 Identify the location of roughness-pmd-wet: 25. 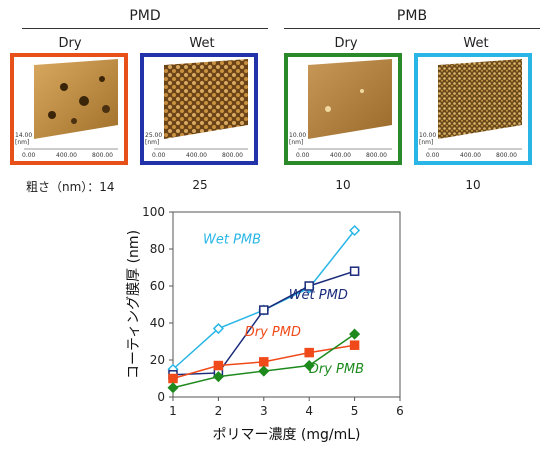
(200, 185).